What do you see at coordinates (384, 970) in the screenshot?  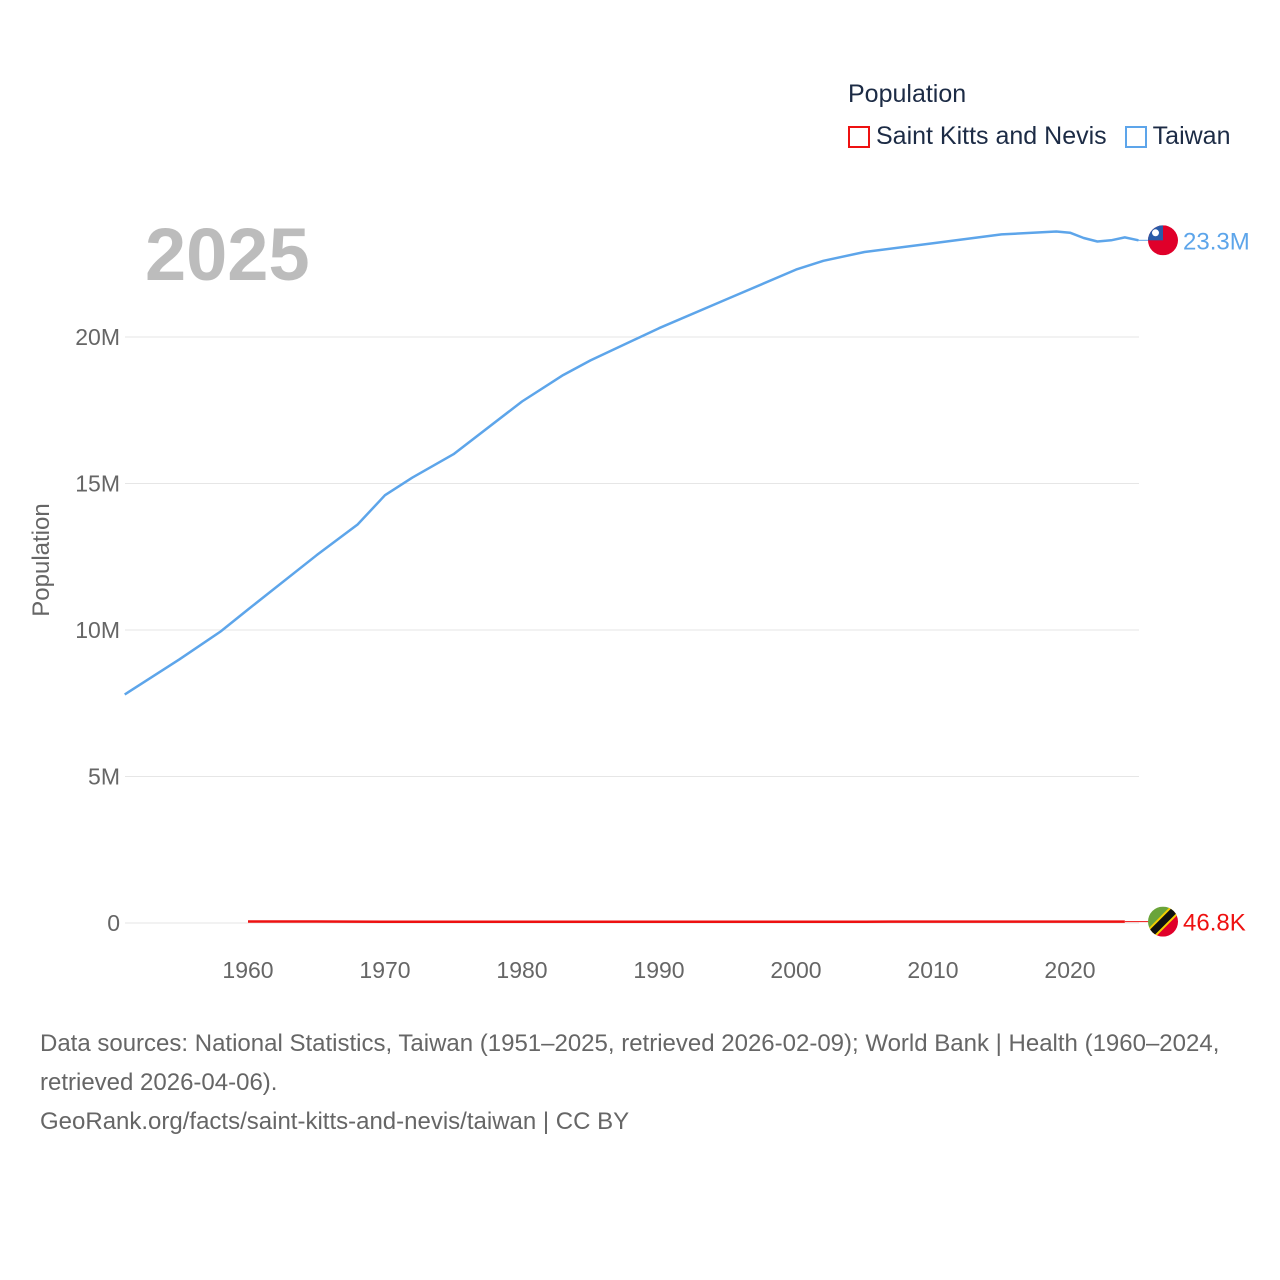 I see `x-tick-label: 1970` at bounding box center [384, 970].